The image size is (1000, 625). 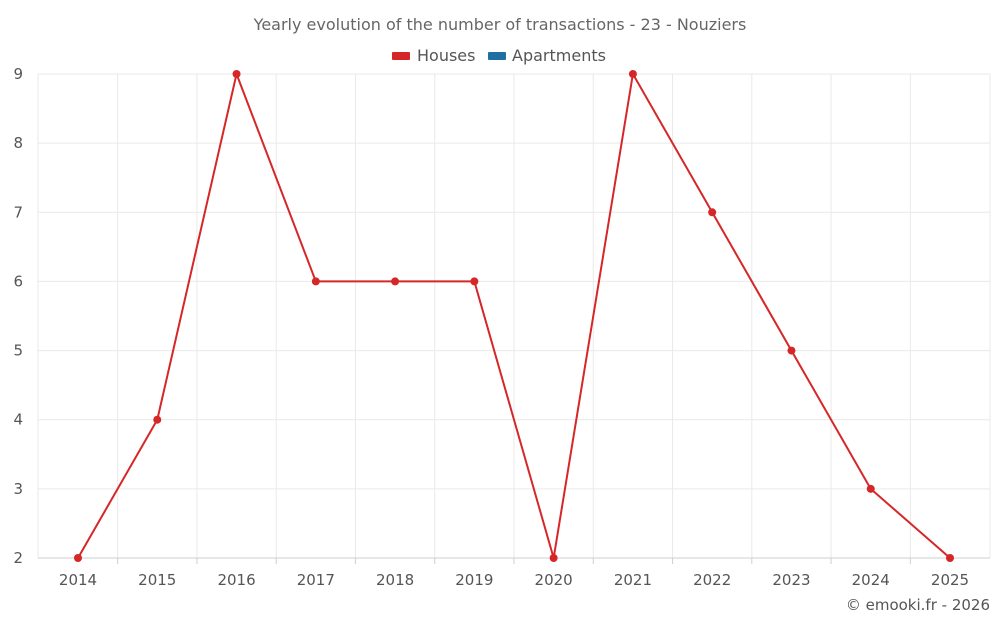 I want to click on y-tick-label: 8, so click(x=18, y=143).